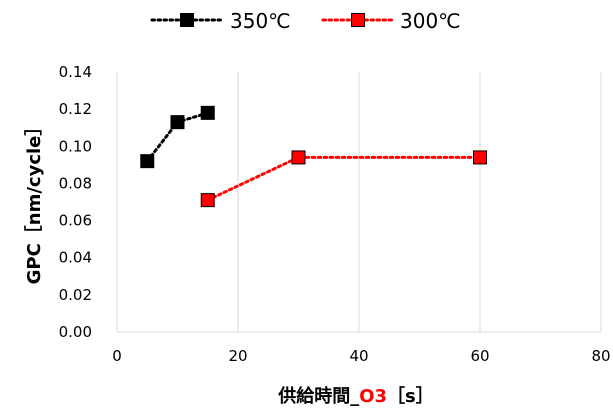  I want to click on legend-item-2: 300℃, so click(391, 21).